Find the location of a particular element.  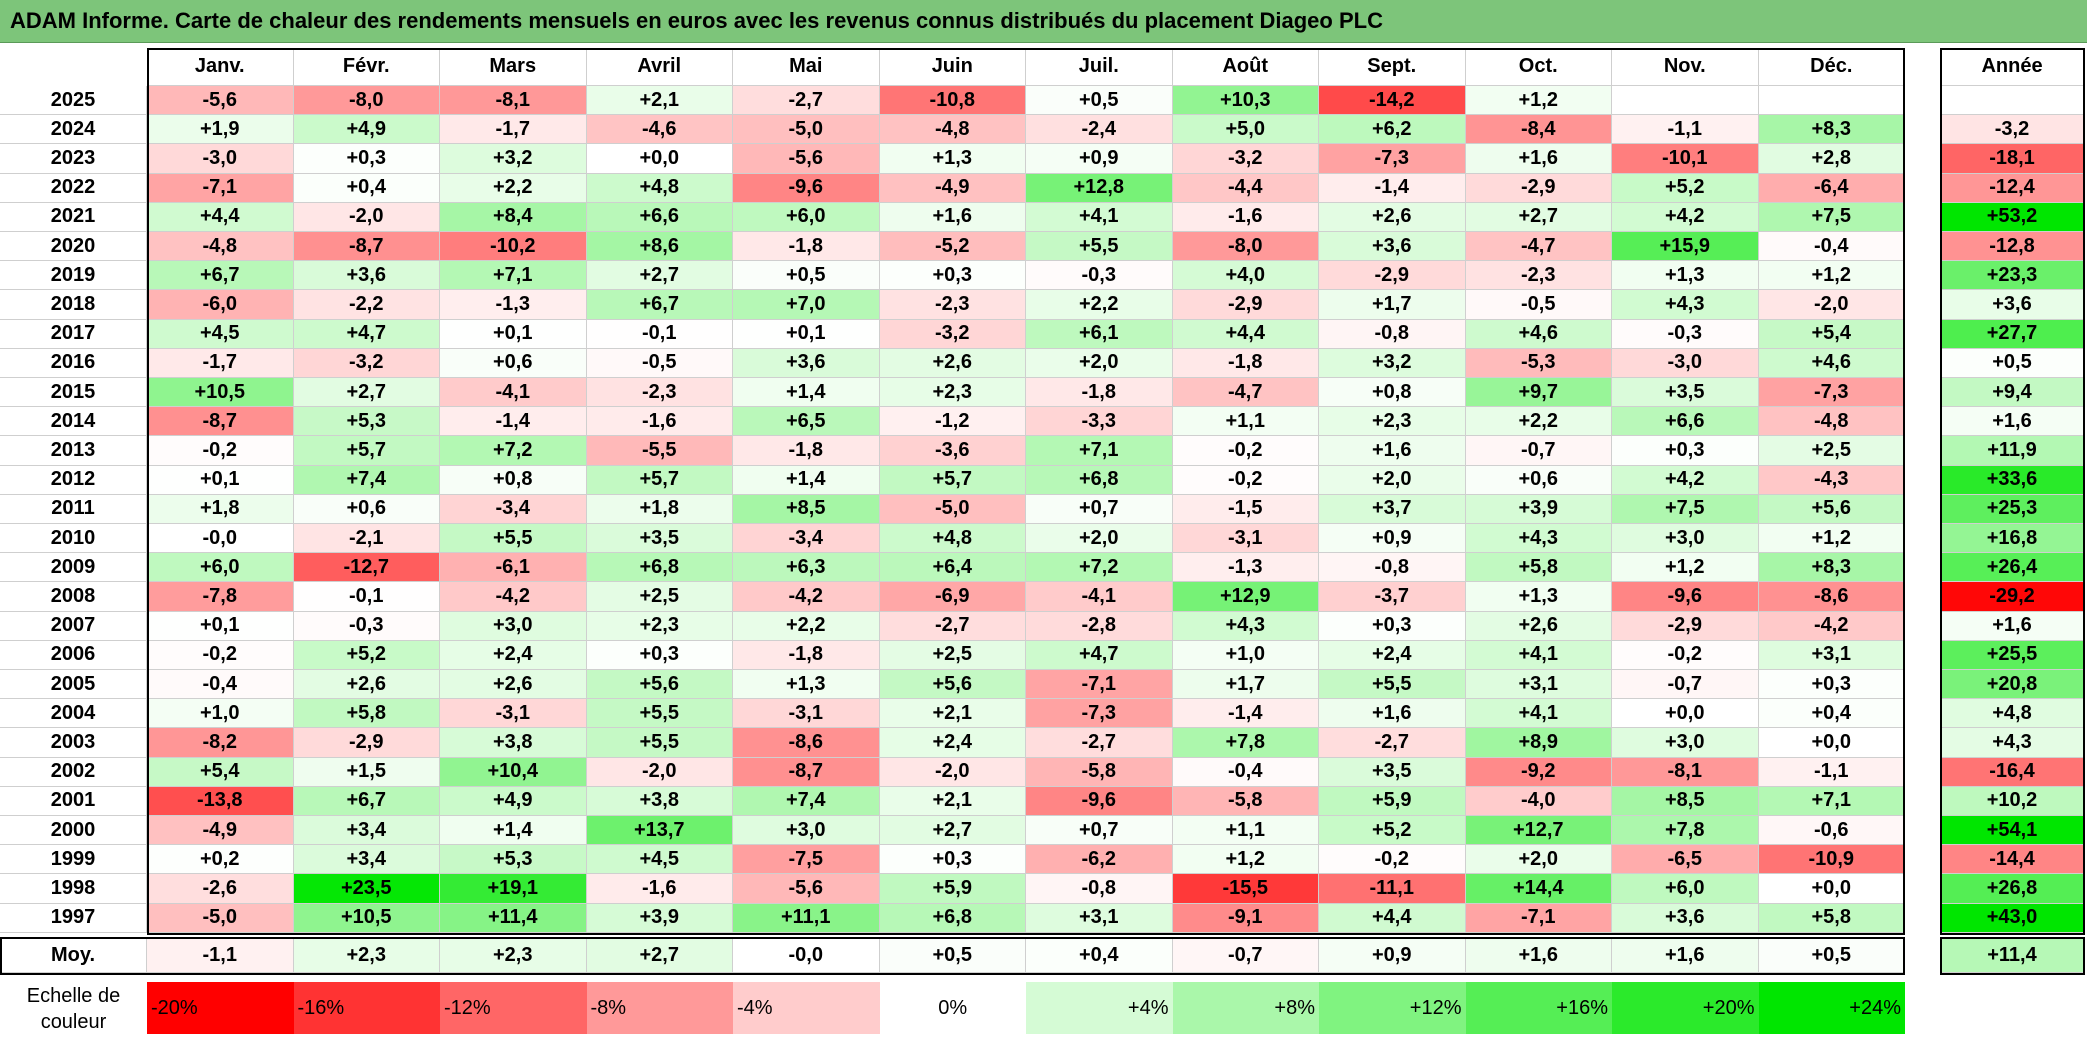

month-header: Mai is located at coordinates (806, 67).